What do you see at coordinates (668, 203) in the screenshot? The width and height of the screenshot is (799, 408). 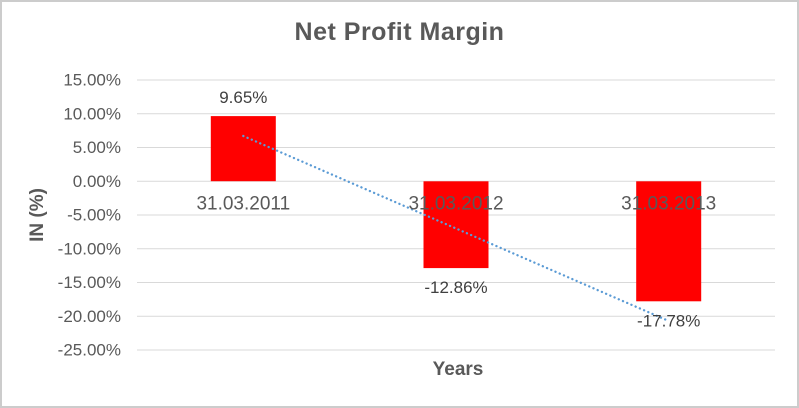 I see `category-label: 31.03.2013` at bounding box center [668, 203].